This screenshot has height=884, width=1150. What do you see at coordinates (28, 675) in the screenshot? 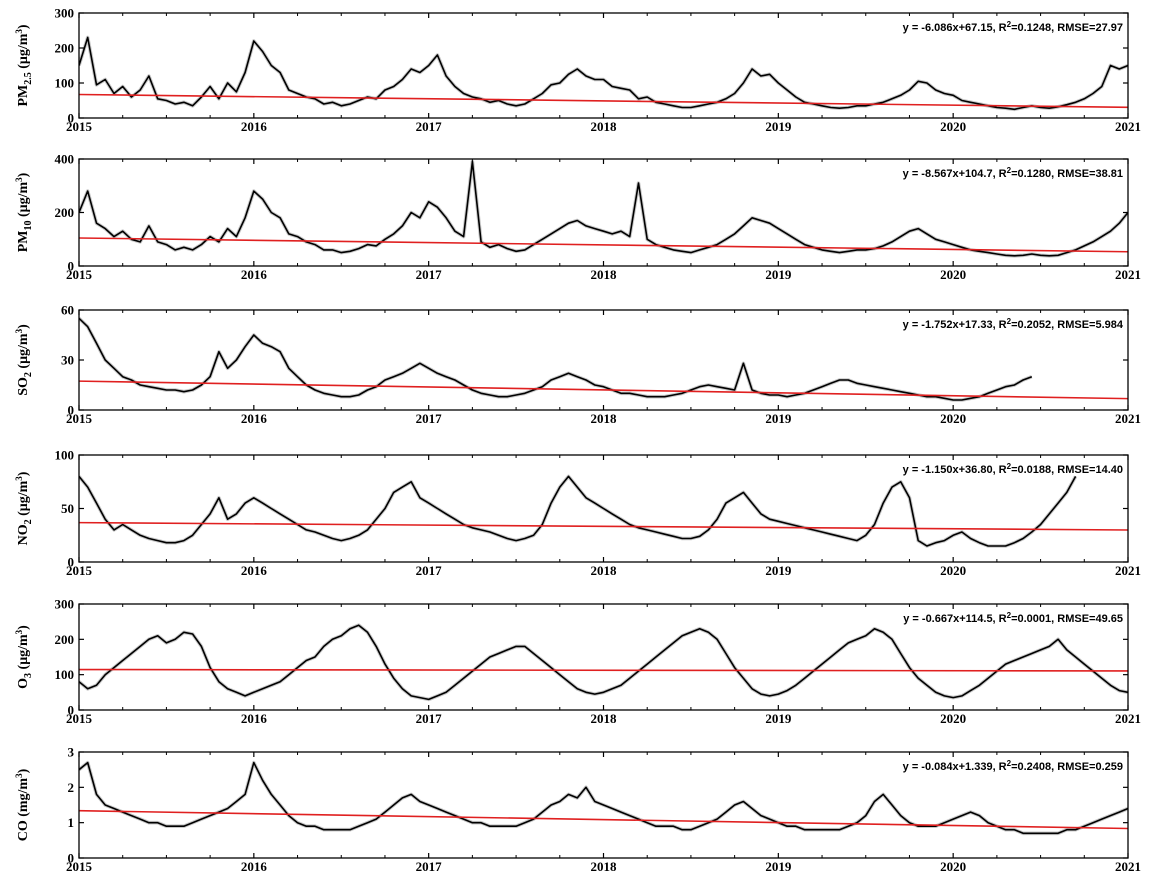
I see `y-label-sub: 3` at bounding box center [28, 675].